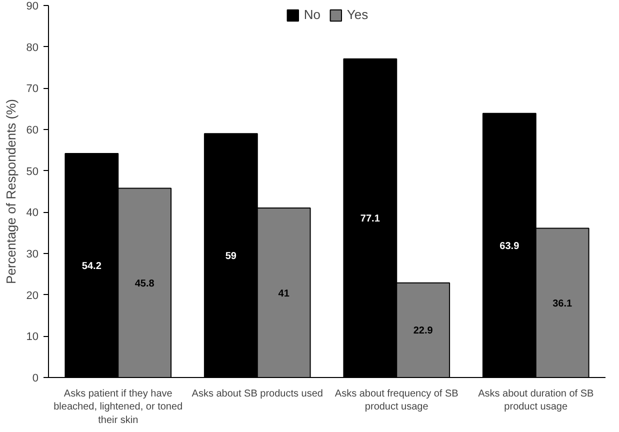 The image size is (619, 432). What do you see at coordinates (562, 304) in the screenshot?
I see `data-label: 36.1` at bounding box center [562, 304].